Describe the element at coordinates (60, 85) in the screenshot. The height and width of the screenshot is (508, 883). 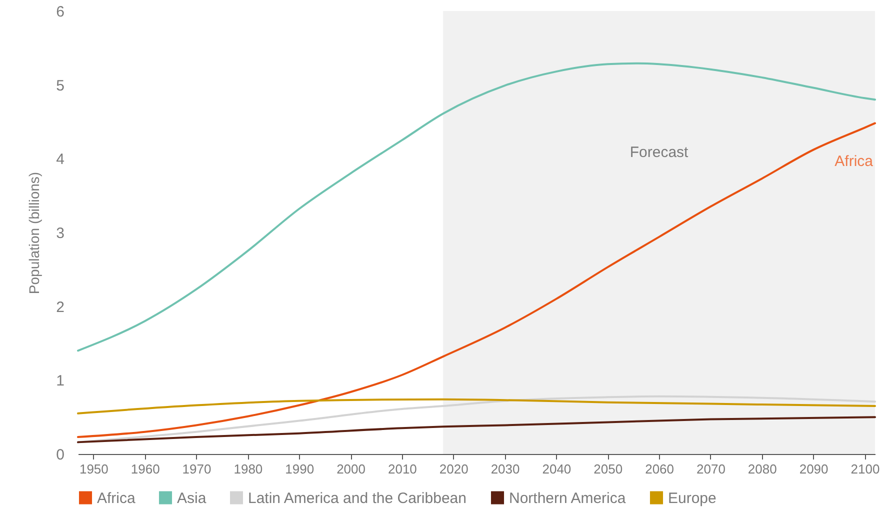
I see `y-tick-label: 5` at that location.